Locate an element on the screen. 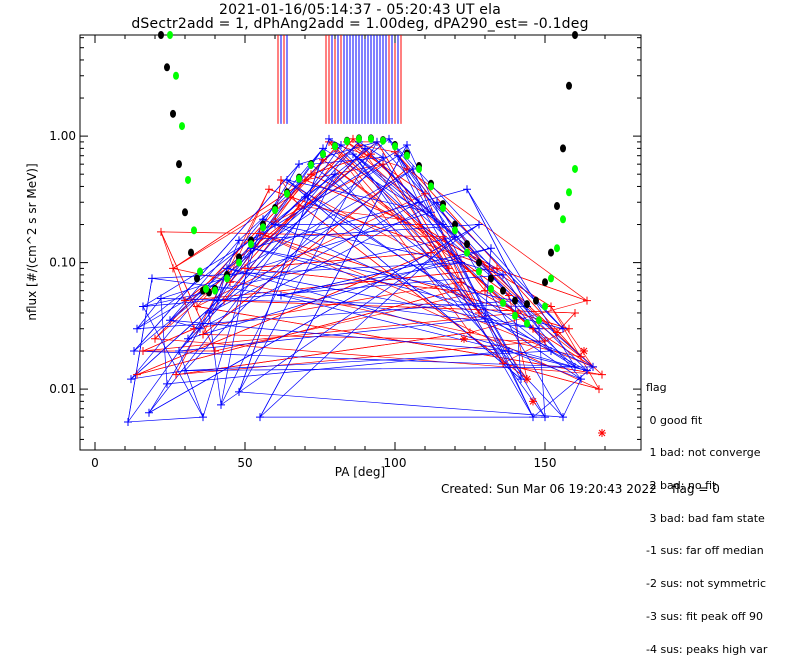  legend-item: -2 sus: not symmetric is located at coordinates (706, 584).